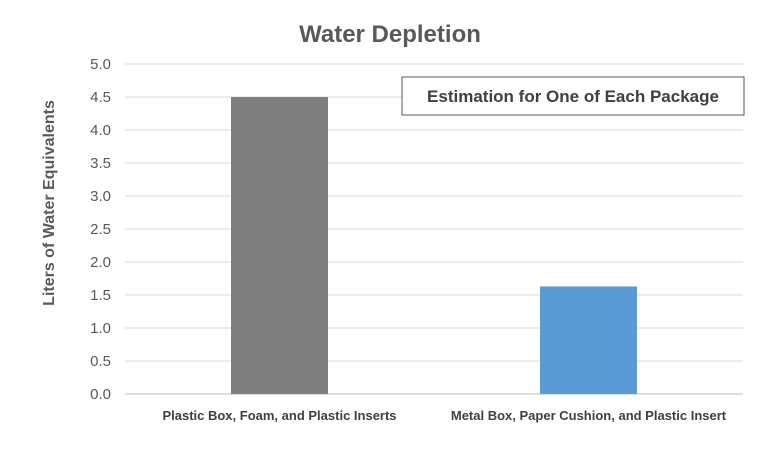  I want to click on annotation-box: Estimation for One of Each Package, so click(573, 96).